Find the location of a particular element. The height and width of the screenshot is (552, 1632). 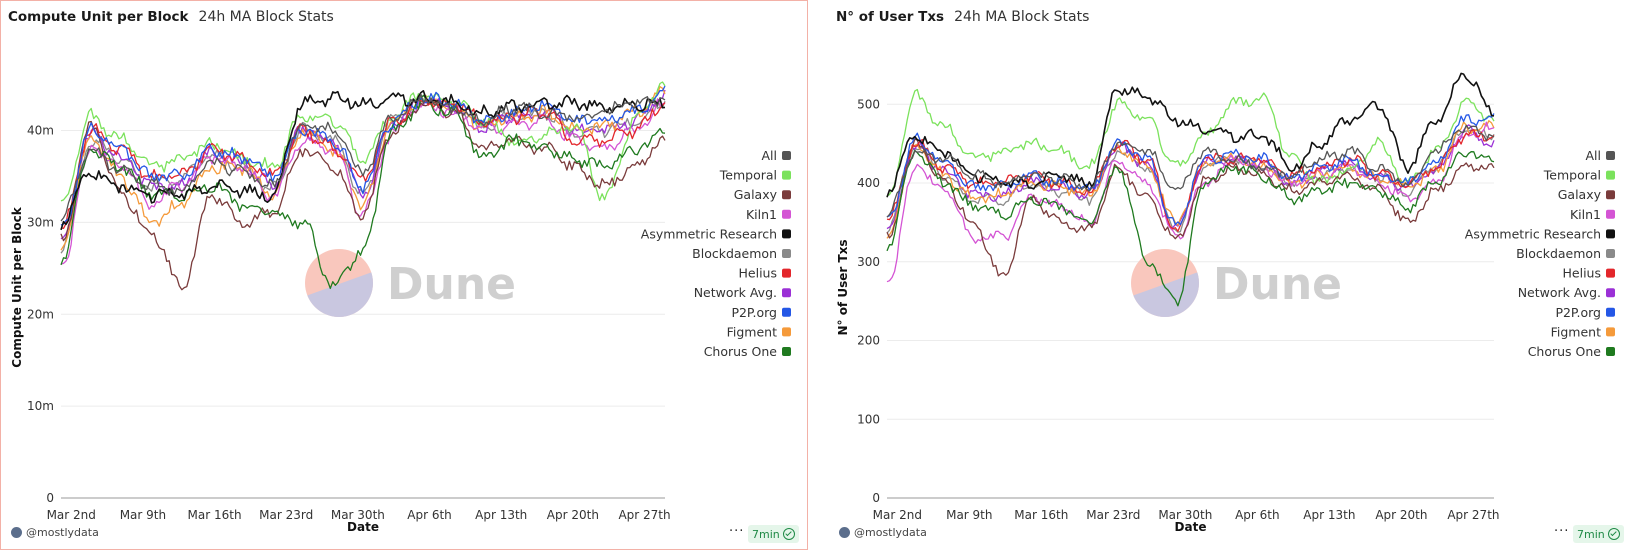

y-tick-label: 500 is located at coordinates (868, 104).